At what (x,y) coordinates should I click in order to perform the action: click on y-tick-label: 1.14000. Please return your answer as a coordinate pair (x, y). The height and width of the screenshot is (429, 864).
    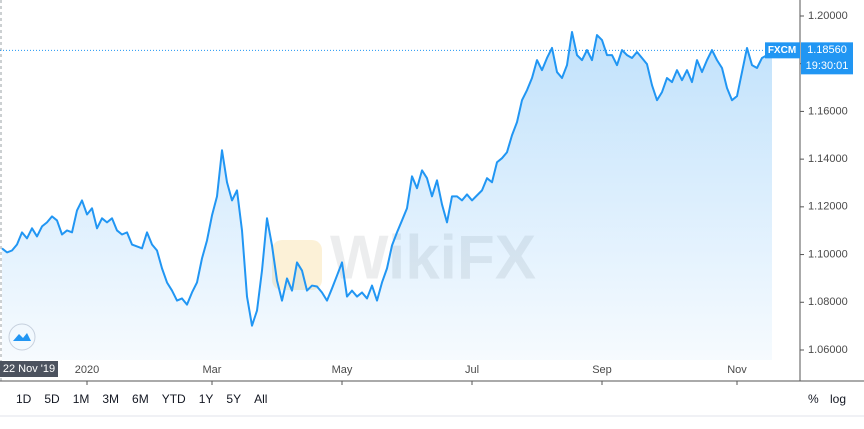
    Looking at the image, I should click on (828, 159).